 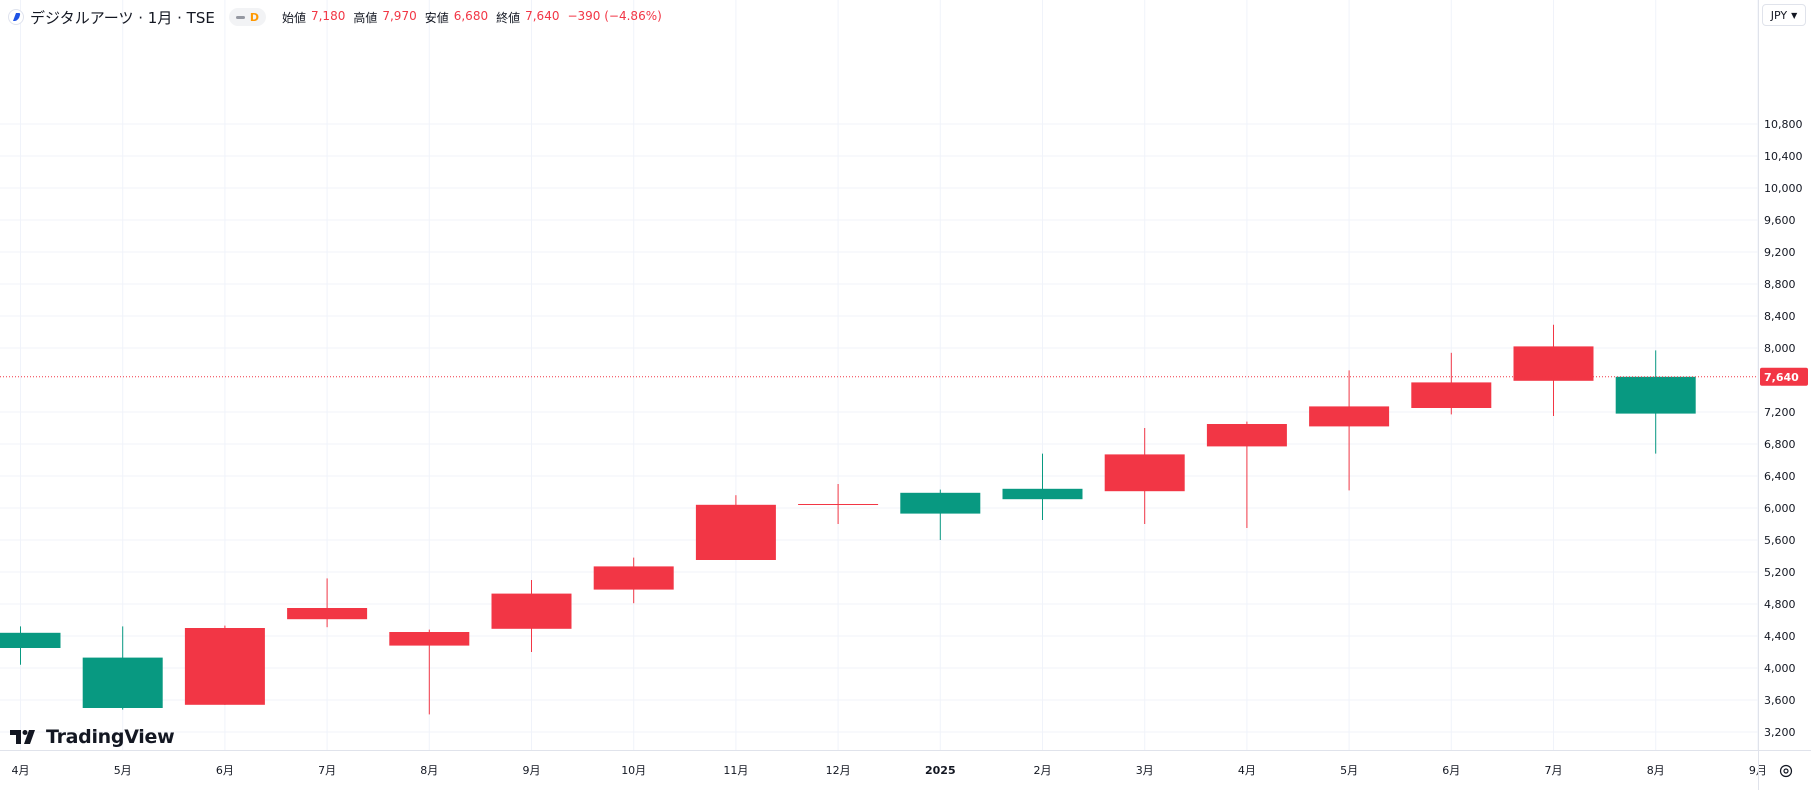 I want to click on y-tick-label: 8,000, so click(x=1780, y=348).